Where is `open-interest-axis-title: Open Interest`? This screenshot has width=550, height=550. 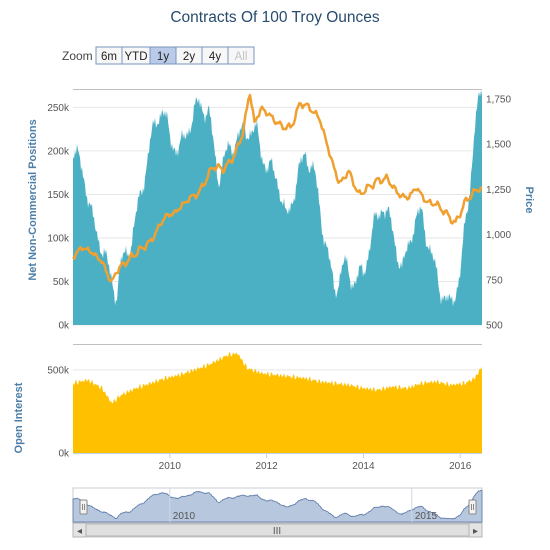 open-interest-axis-title: Open Interest is located at coordinates (19, 417).